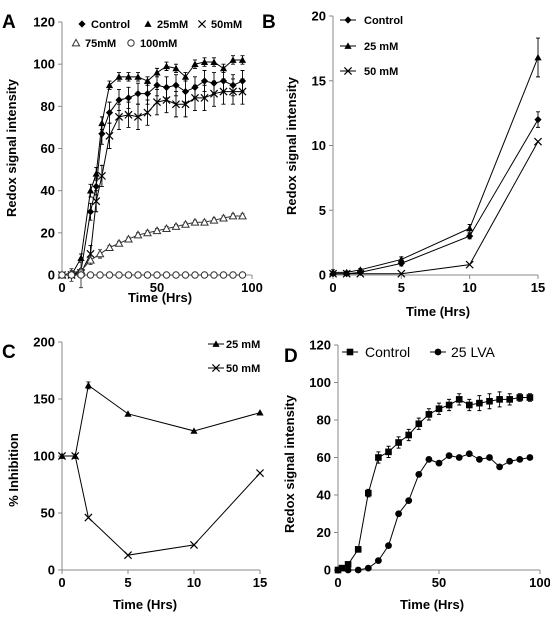 This screenshot has width=550, height=619. Describe the element at coordinates (319, 80) in the screenshot. I see `y-tick-label: 15` at that location.